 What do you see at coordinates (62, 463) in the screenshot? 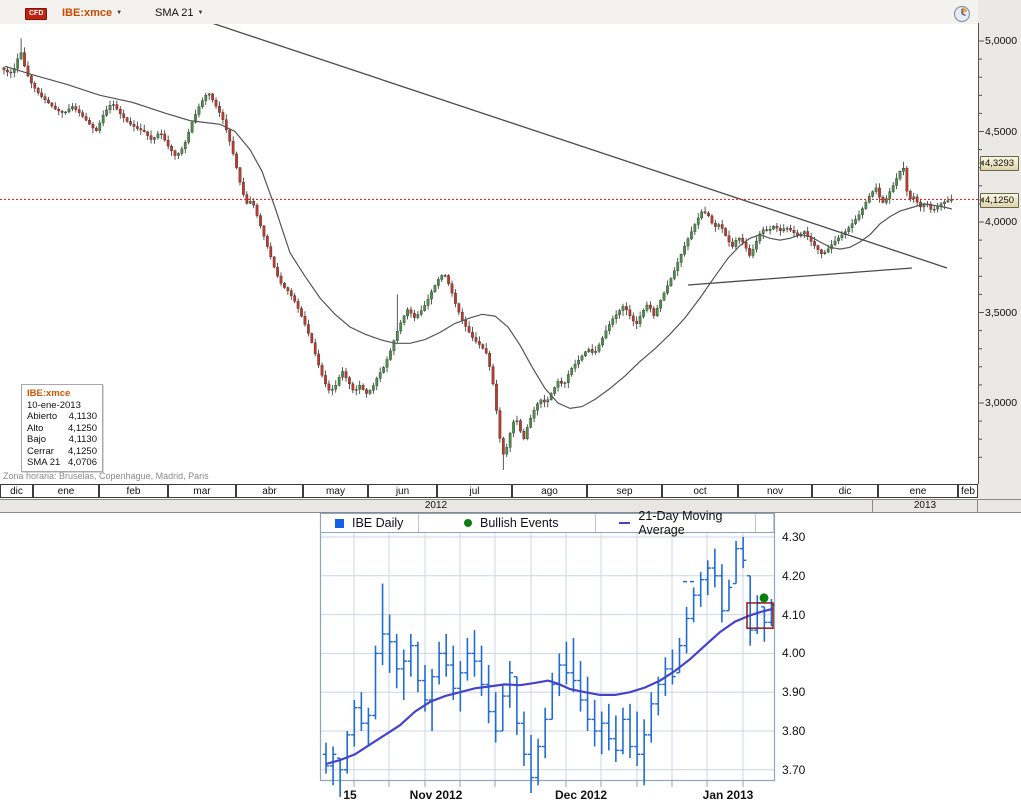
I see `info-row: SMA 21 4,0706` at bounding box center [62, 463].